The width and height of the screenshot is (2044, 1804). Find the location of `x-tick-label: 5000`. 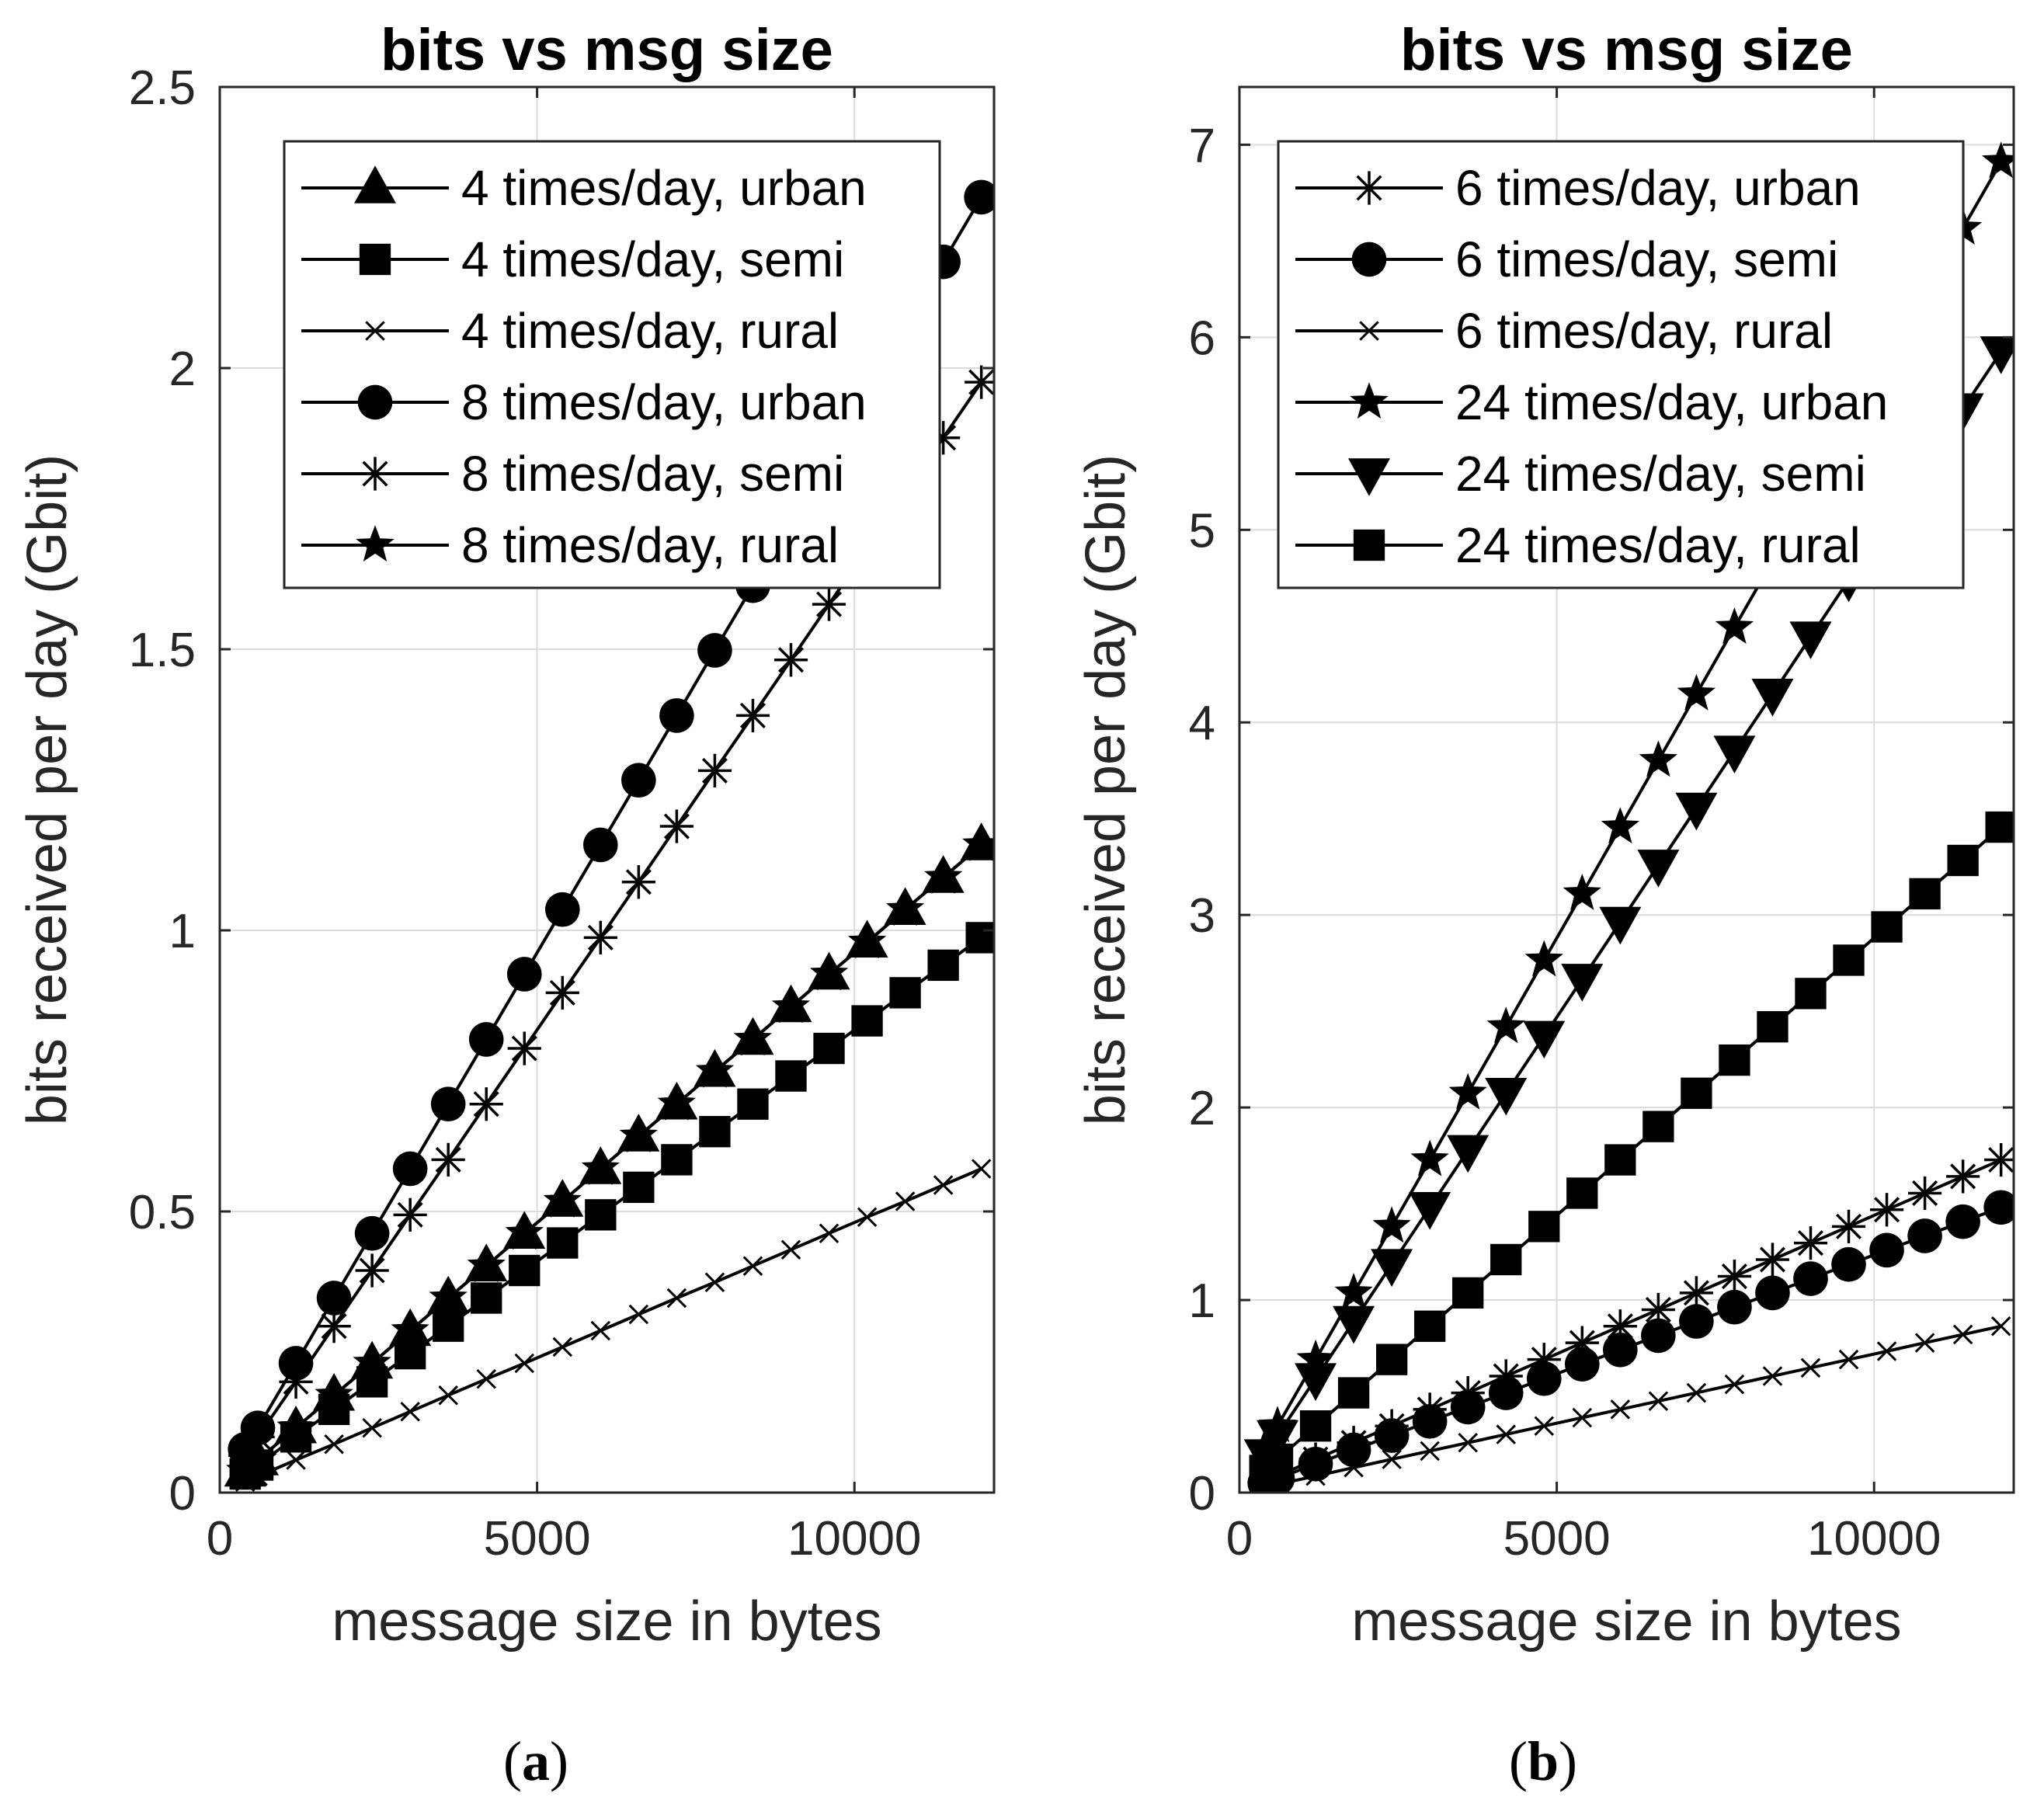

x-tick-label: 5000 is located at coordinates (537, 1539).